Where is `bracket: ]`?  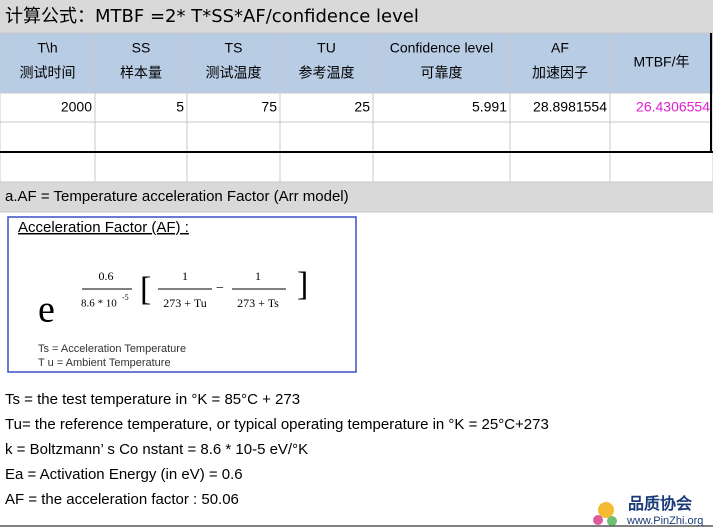
bracket: ] is located at coordinates (302, 284).